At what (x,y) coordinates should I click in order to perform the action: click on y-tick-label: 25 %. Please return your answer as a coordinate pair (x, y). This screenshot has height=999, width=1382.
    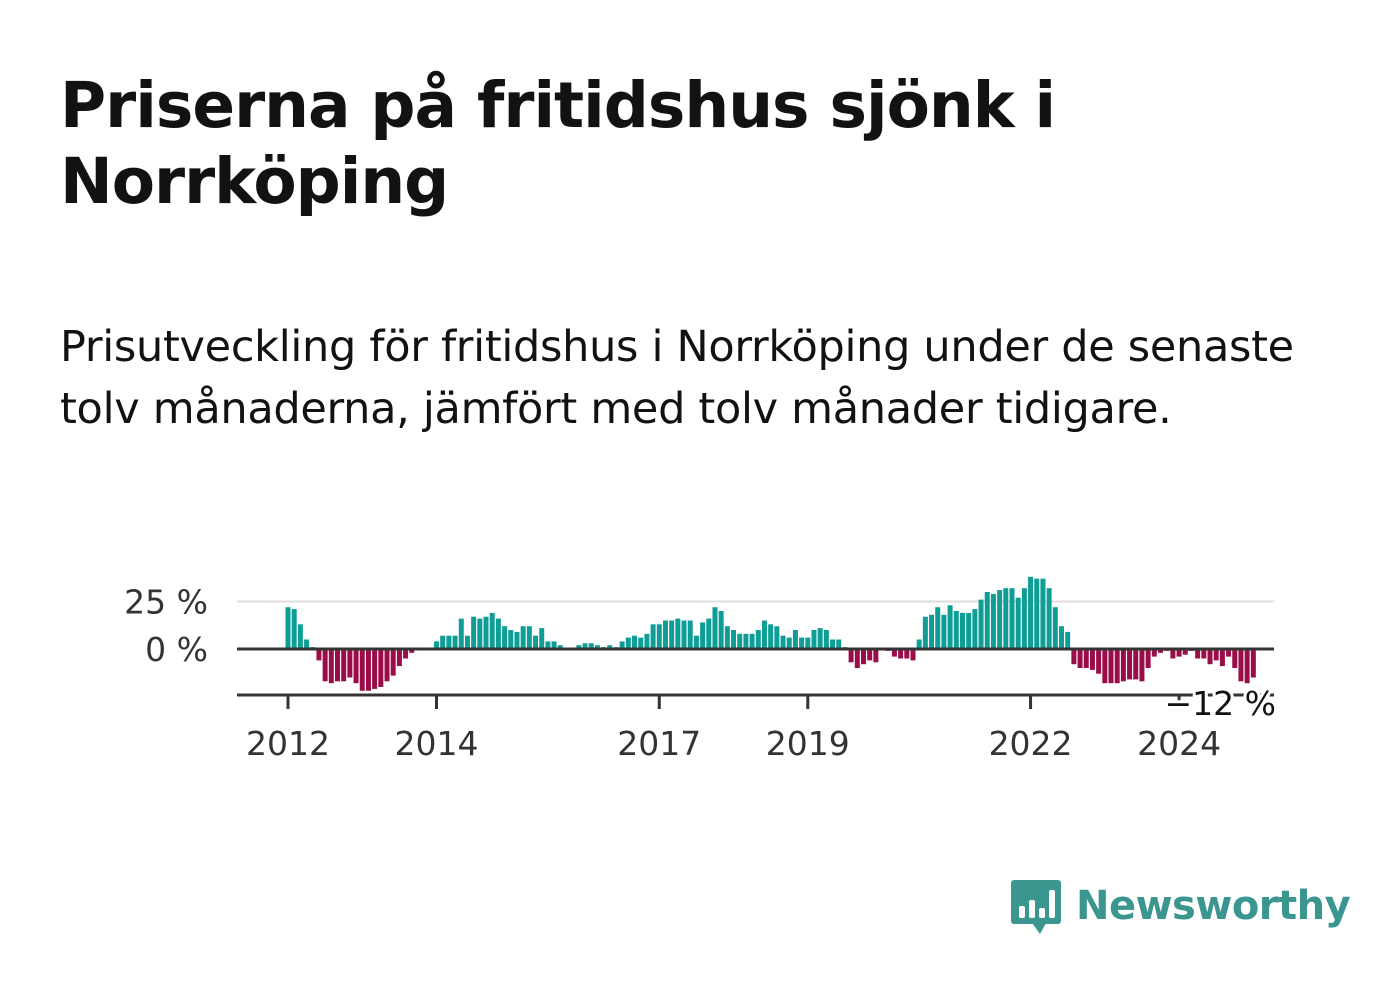
    Looking at the image, I should click on (166, 602).